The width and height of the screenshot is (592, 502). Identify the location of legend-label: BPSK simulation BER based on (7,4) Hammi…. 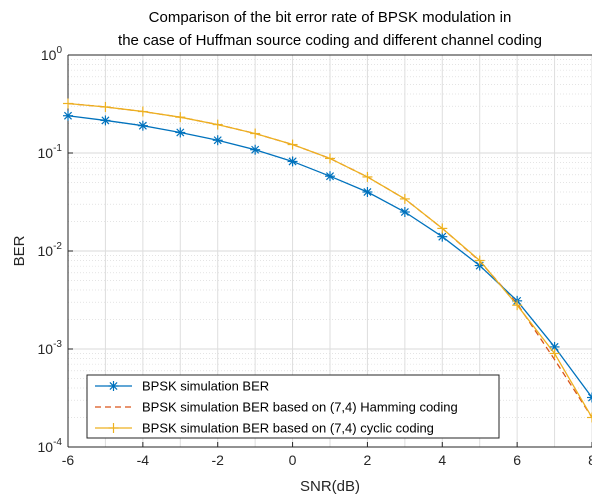
(300, 407).